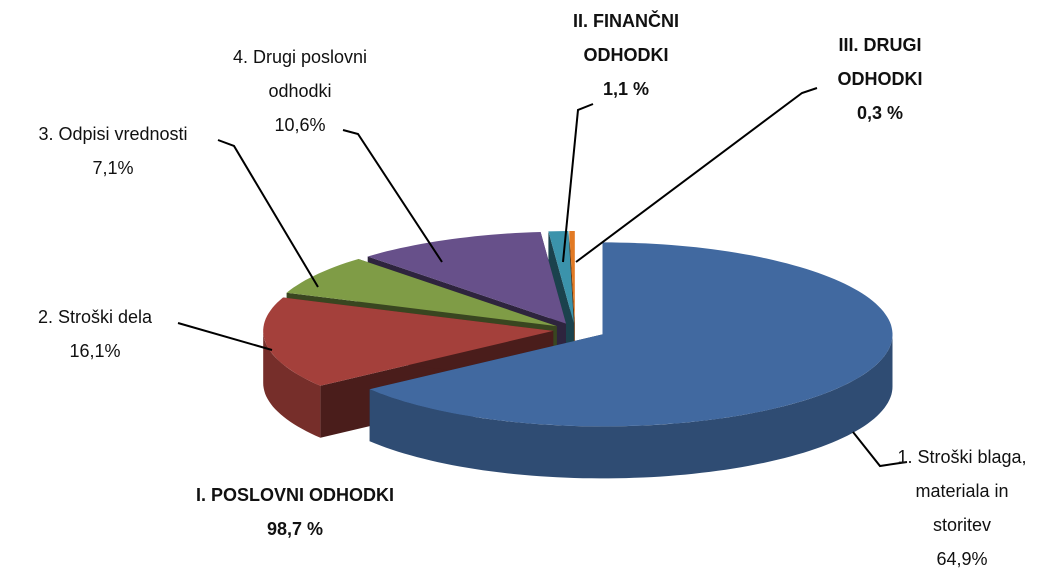  What do you see at coordinates (880, 113) in the screenshot?
I see `value-label: 0,3 %` at bounding box center [880, 113].